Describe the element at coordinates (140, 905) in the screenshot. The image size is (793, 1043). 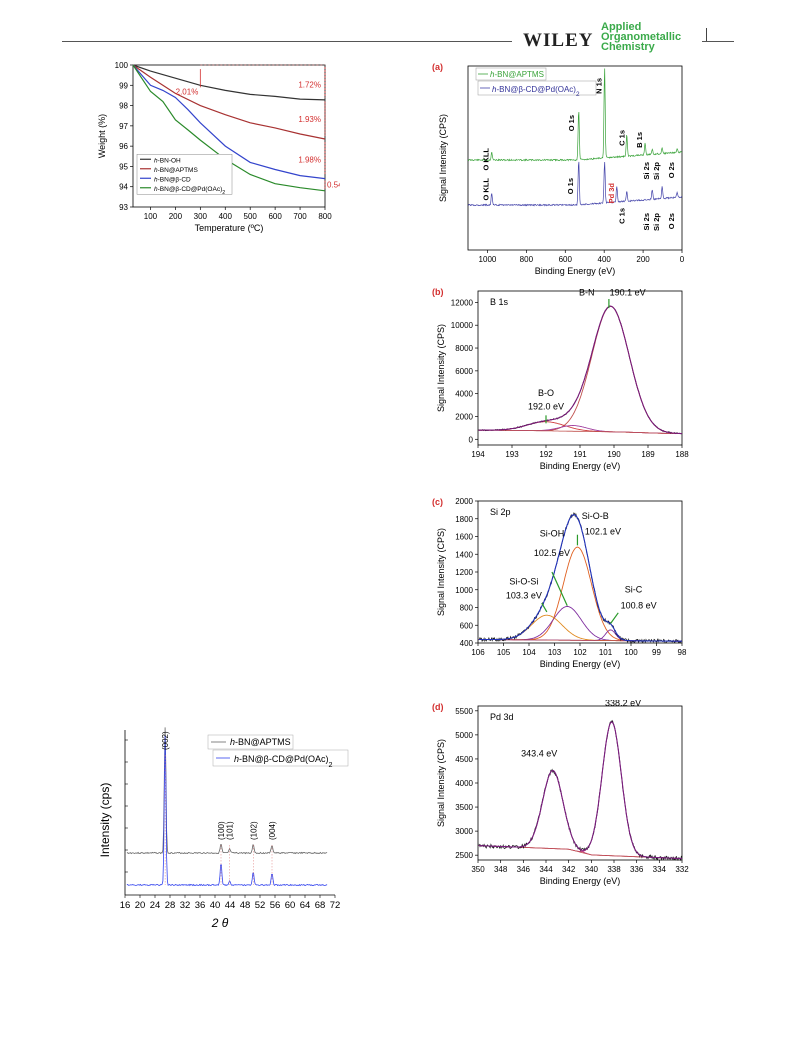
I see `x-tick-label: 20` at that location.